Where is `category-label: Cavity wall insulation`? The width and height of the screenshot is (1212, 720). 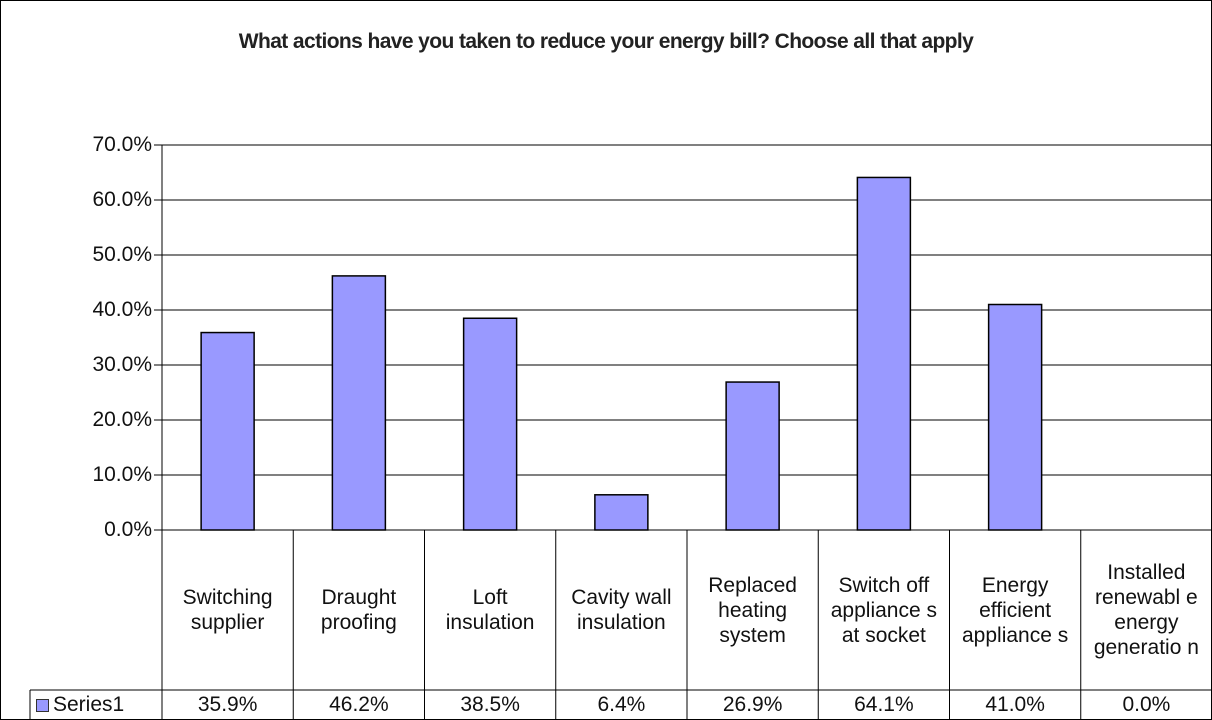 category-label: Cavity wall insulation is located at coordinates (621, 610).